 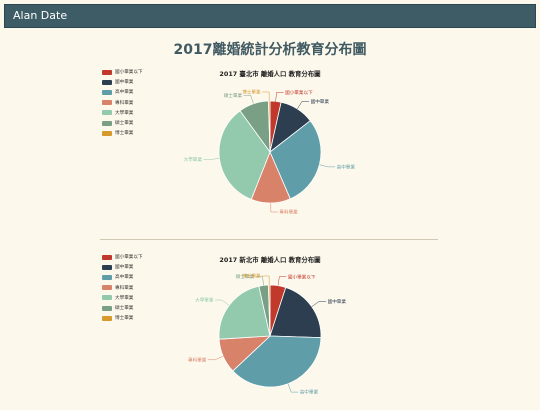 I want to click on page-title: 2017離婚統計分析教育分布圖, so click(x=270, y=50).